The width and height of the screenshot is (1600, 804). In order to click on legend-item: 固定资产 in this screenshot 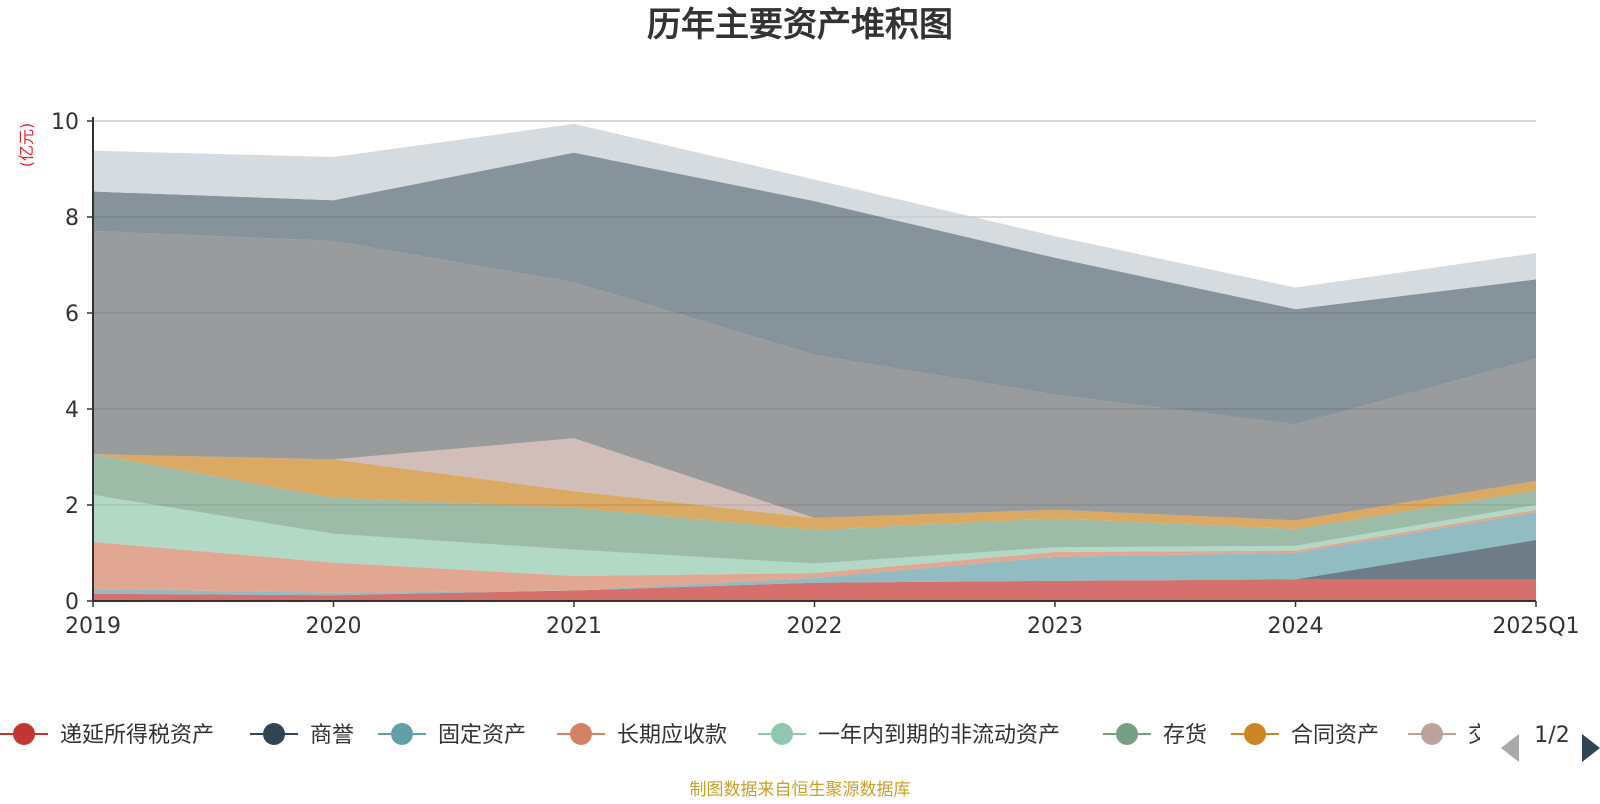, I will do `click(452, 735)`.